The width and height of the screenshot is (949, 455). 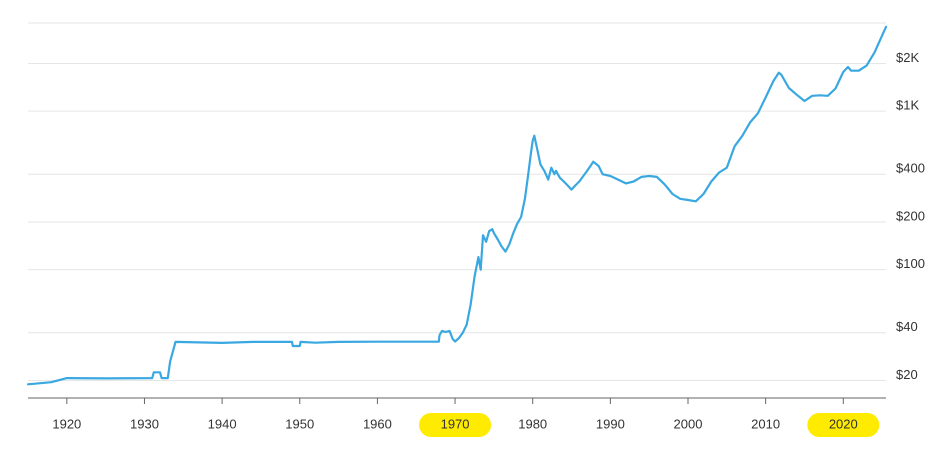 What do you see at coordinates (299, 423) in the screenshot?
I see `x-tick-label: 1950` at bounding box center [299, 423].